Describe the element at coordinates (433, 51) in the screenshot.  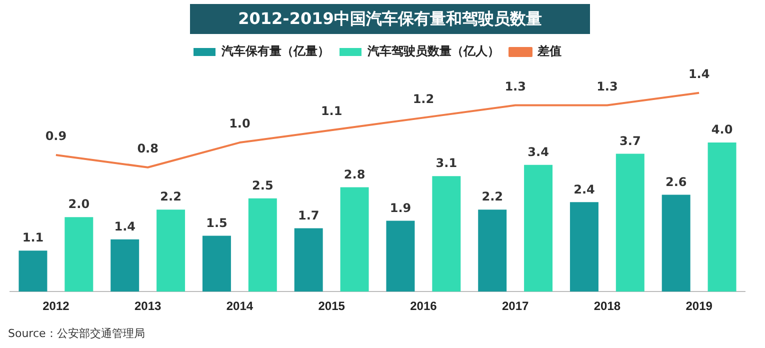
I see `legend-label: 汽车驾驶员数量（亿人）` at that location.